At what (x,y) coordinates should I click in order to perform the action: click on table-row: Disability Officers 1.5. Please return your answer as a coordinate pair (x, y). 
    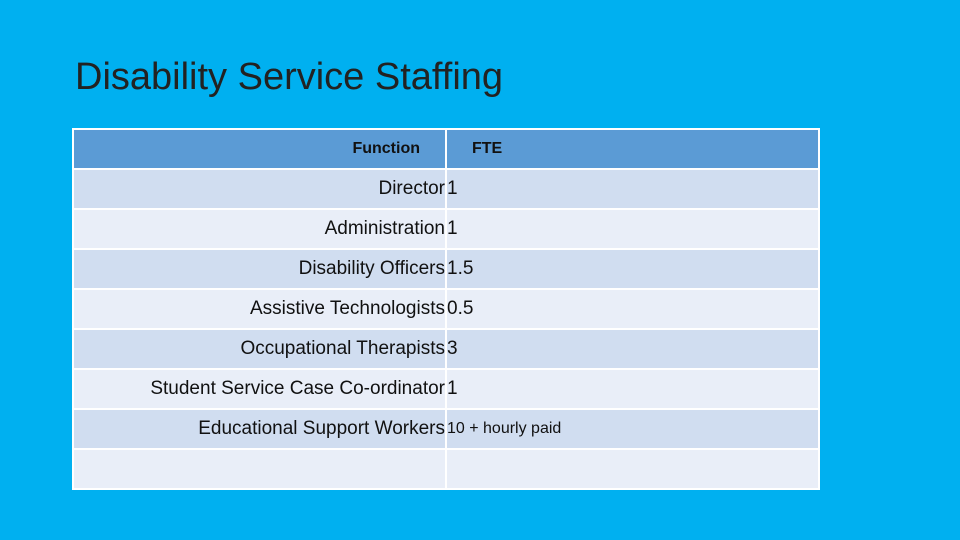
    Looking at the image, I should click on (446, 269).